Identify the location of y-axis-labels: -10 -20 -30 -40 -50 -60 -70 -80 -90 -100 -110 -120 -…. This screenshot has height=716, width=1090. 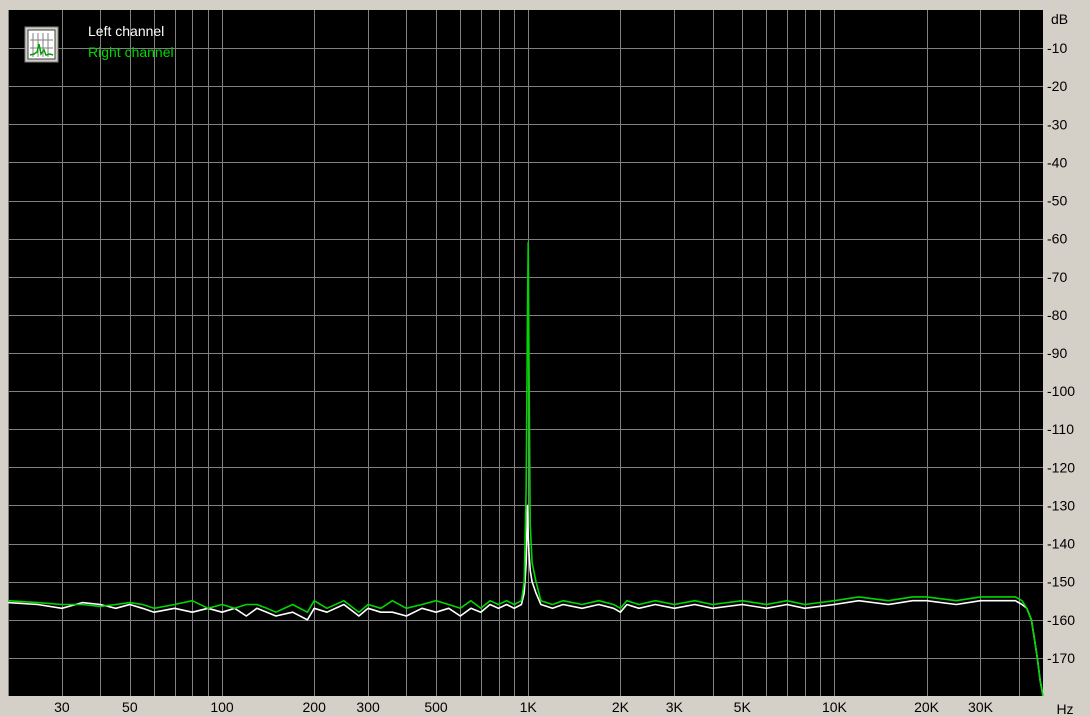
(1061, 353).